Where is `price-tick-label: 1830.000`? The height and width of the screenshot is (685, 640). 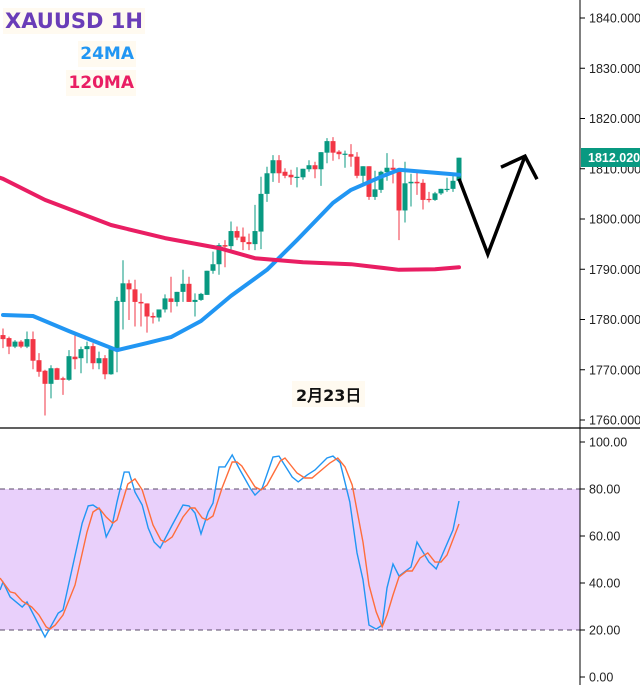
price-tick-label: 1830.000 is located at coordinates (614, 69).